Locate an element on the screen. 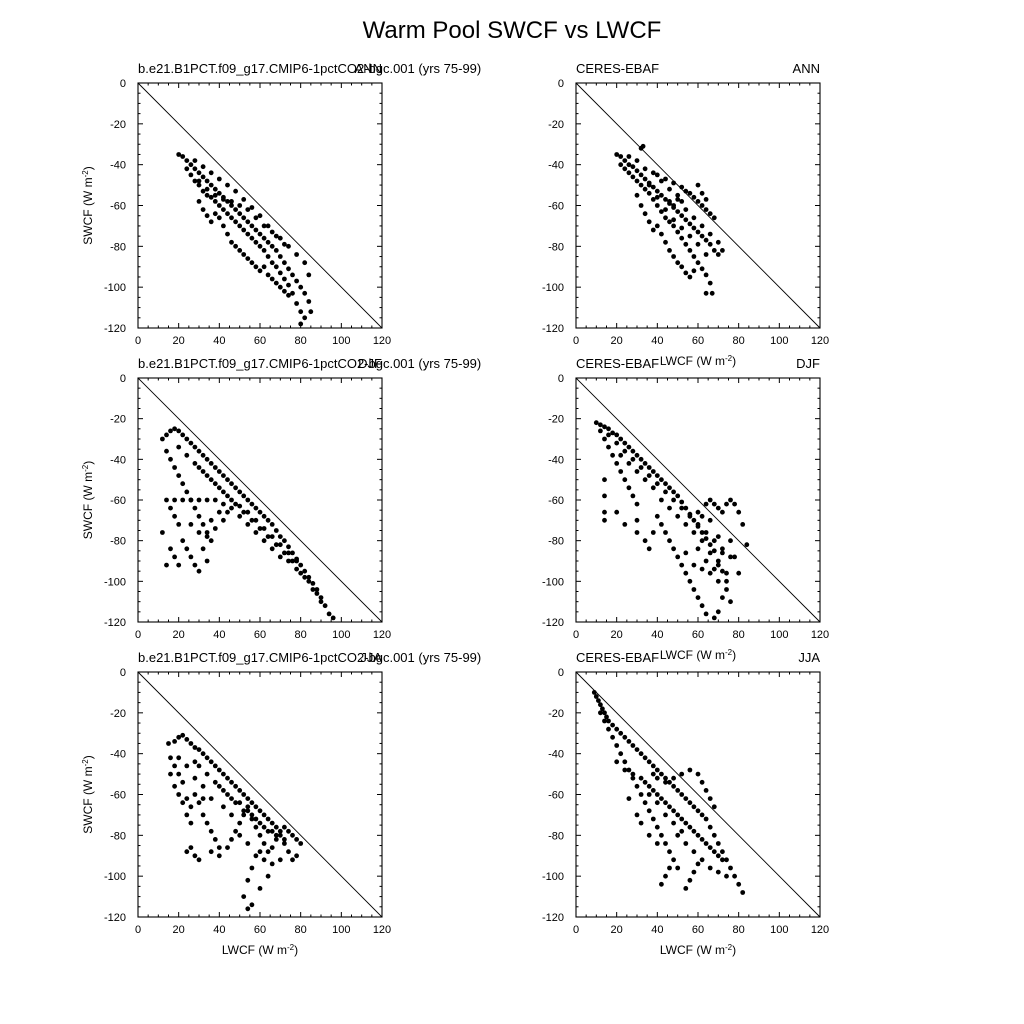  x-tick-label: 100 is located at coordinates (779, 635).